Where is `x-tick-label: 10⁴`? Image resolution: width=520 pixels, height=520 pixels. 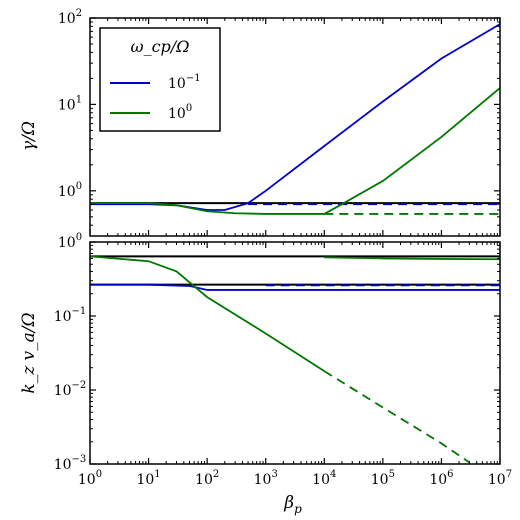
x-tick-label: 10⁴ is located at coordinates (324, 478).